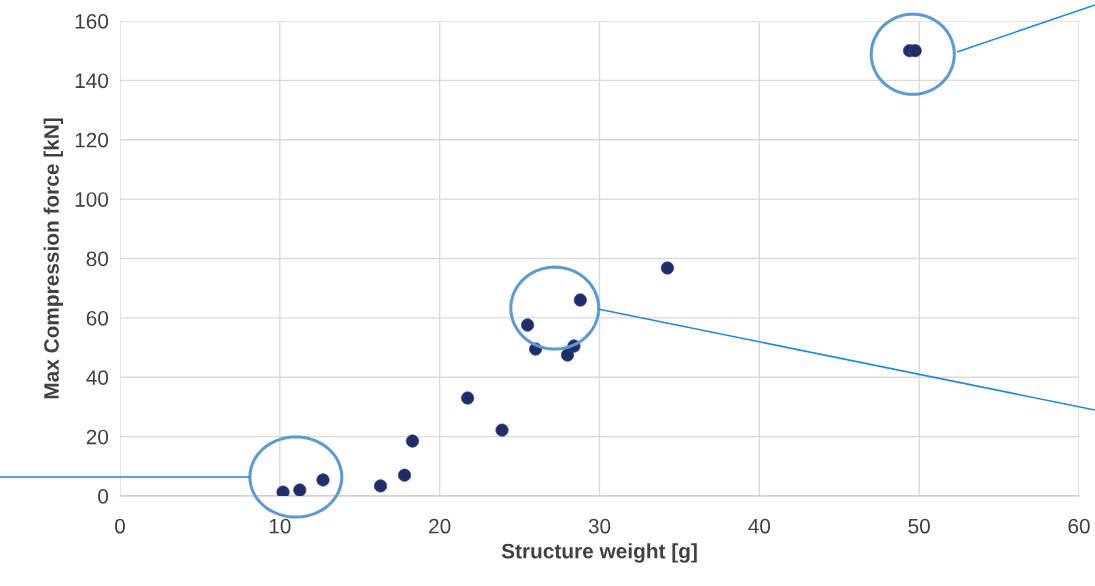  Describe the element at coordinates (919, 526) in the screenshot. I see `x-tick-label: 50` at that location.